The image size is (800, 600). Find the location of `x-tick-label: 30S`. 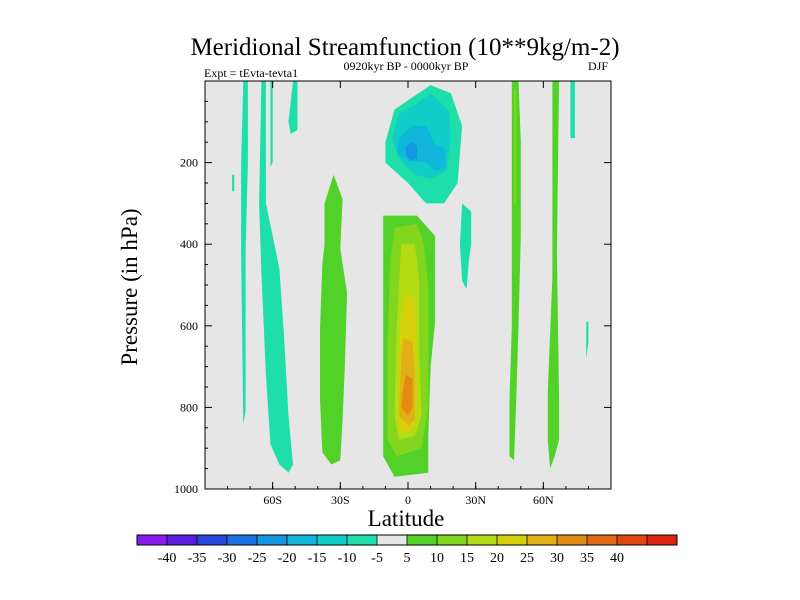

x-tick-label: 30S is located at coordinates (340, 500).